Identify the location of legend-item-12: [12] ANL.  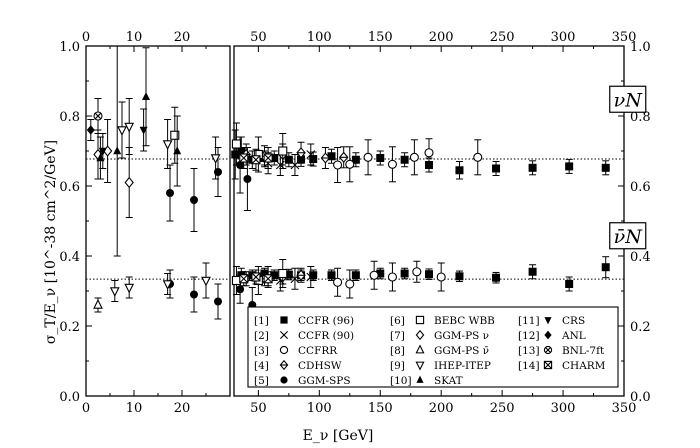
(552, 336).